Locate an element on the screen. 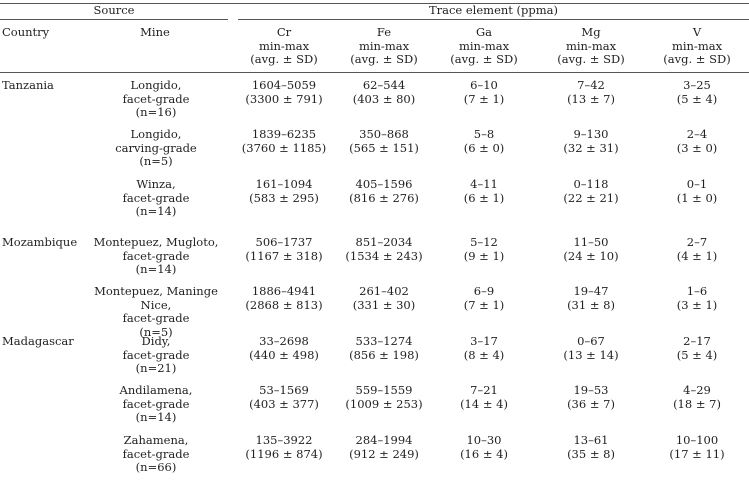 The image size is (749, 486). value-cell-ga: 7–21 (14 ± 4) is located at coordinates (484, 397).